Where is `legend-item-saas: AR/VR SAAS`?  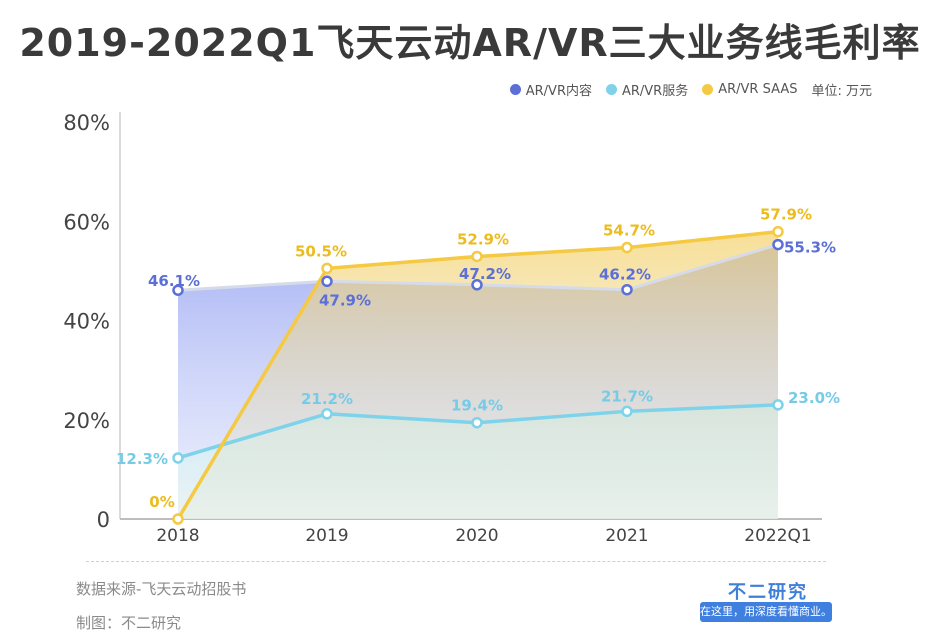 legend-item-saas: AR/VR SAAS is located at coordinates (749, 89).